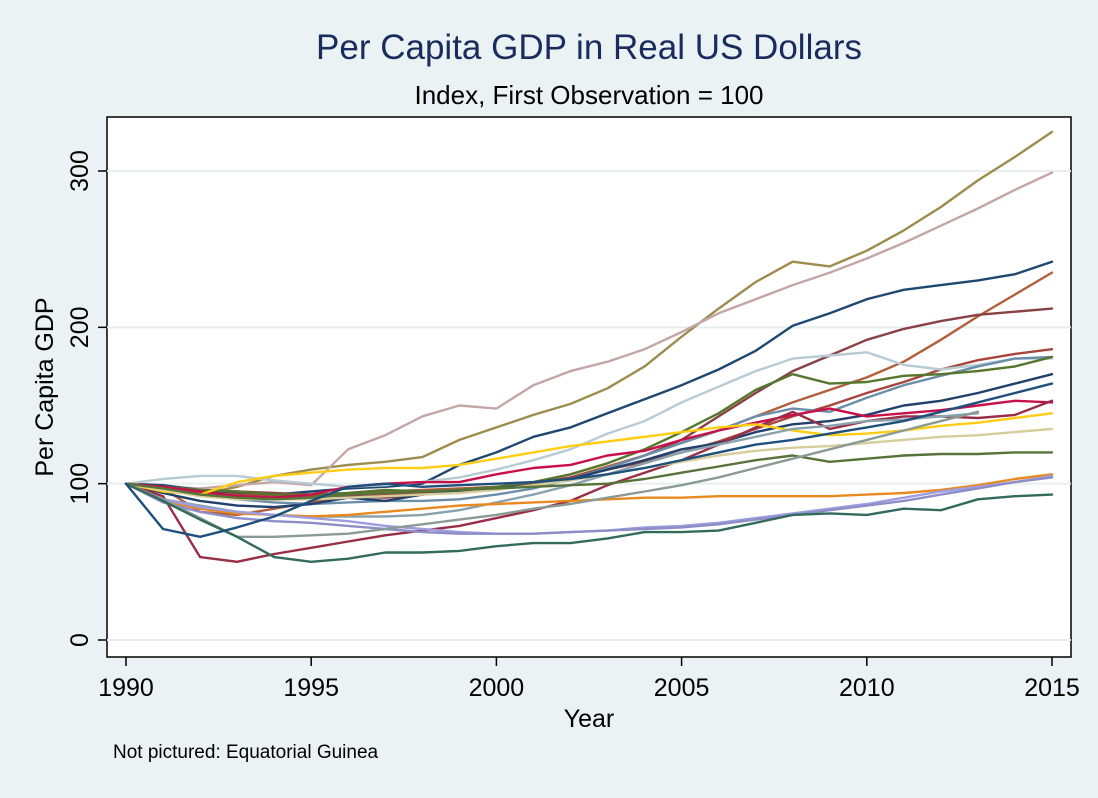 The height and width of the screenshot is (798, 1098). What do you see at coordinates (311, 688) in the screenshot?
I see `x-tick-label: 1995` at bounding box center [311, 688].